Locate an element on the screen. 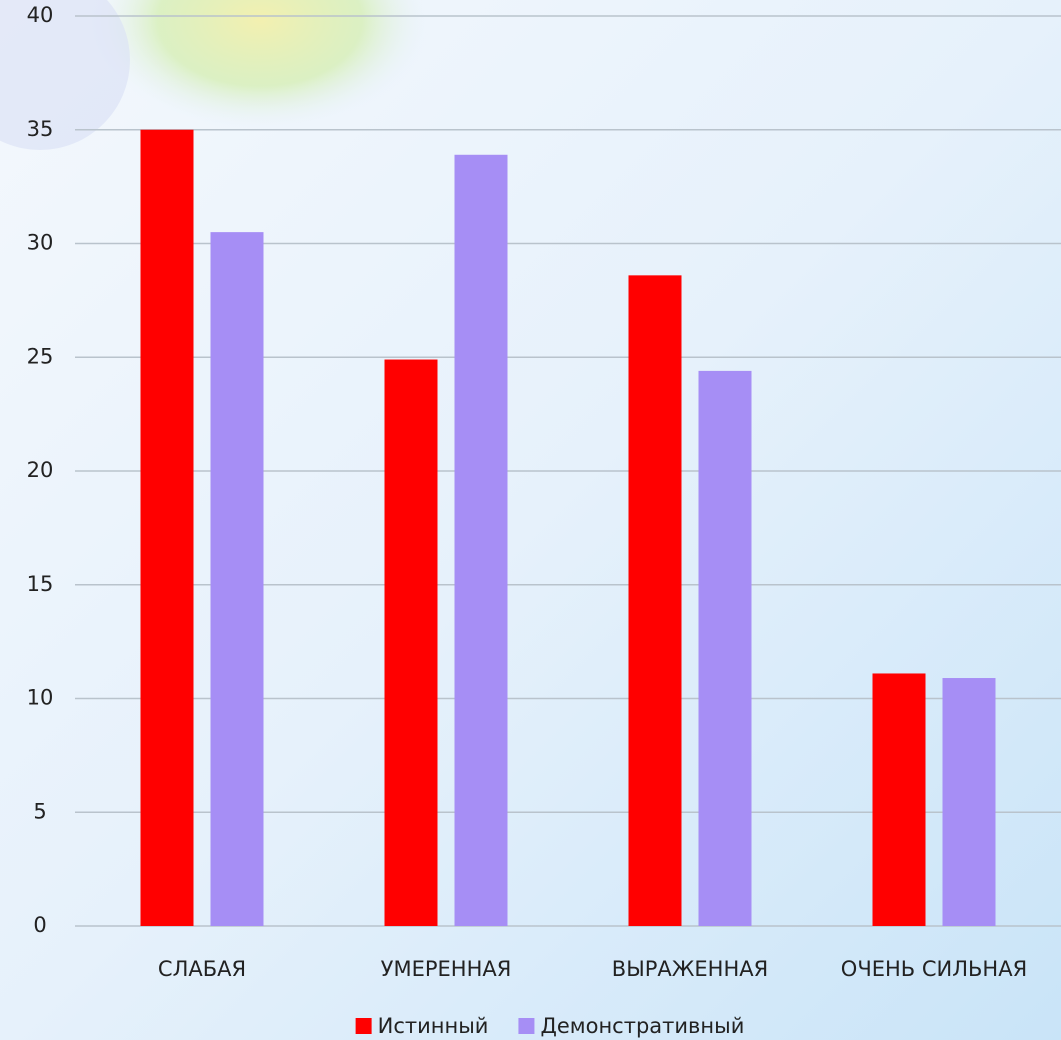 Image resolution: width=1061 pixels, height=1040 pixels. y-tick-label: 5 is located at coordinates (39, 811).